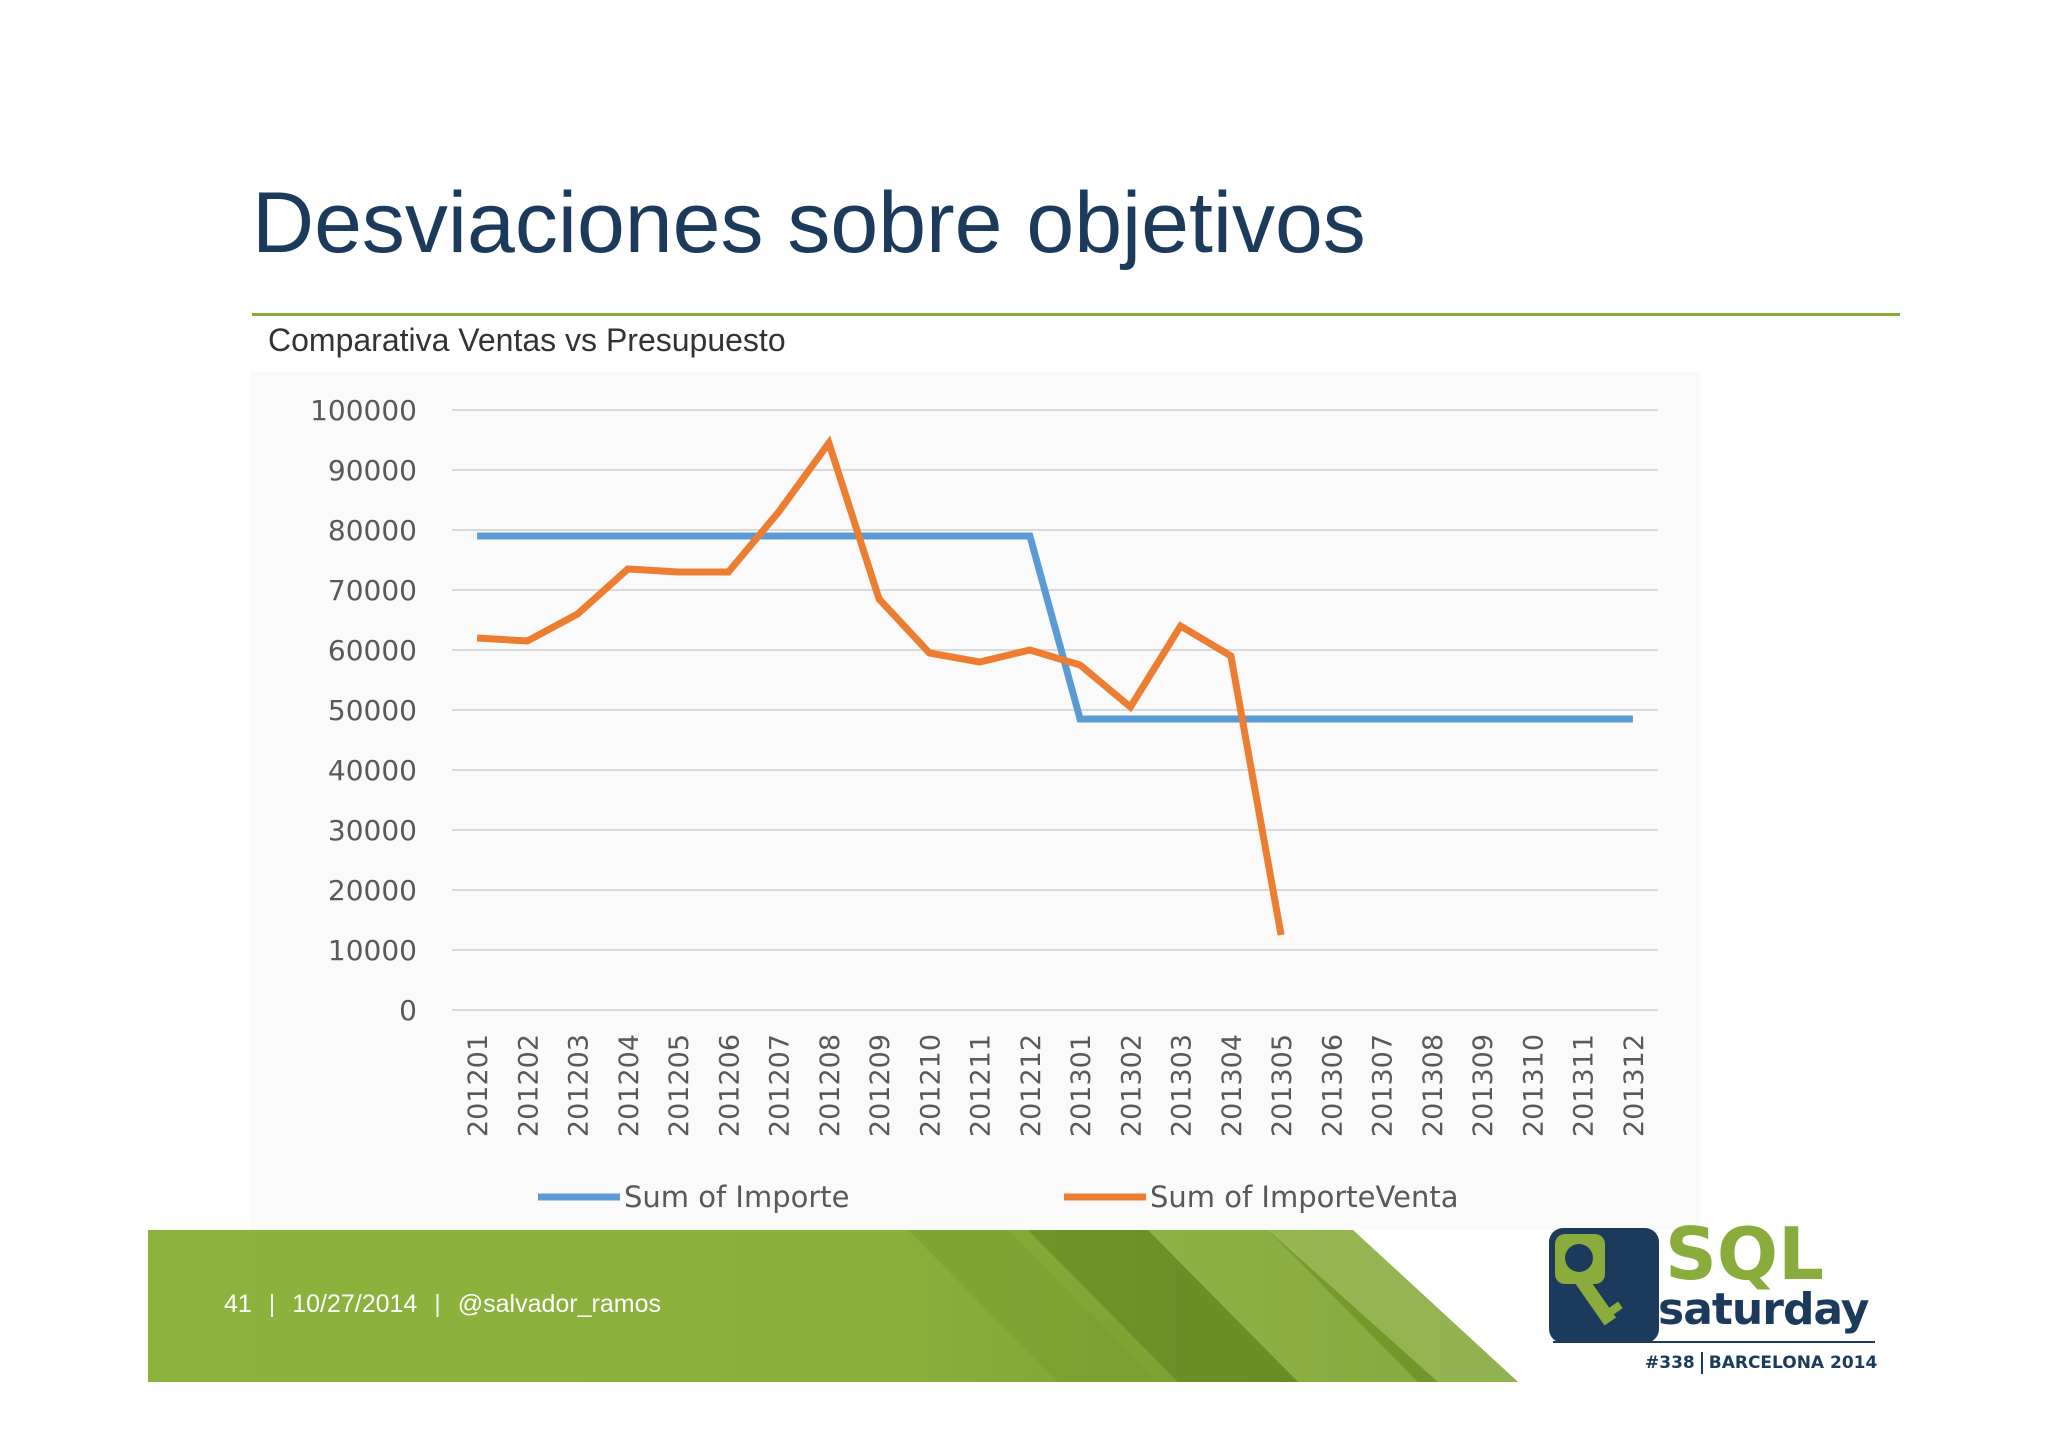 The height and width of the screenshot is (1447, 2048). I want to click on key-icon, so click(1604, 1285).